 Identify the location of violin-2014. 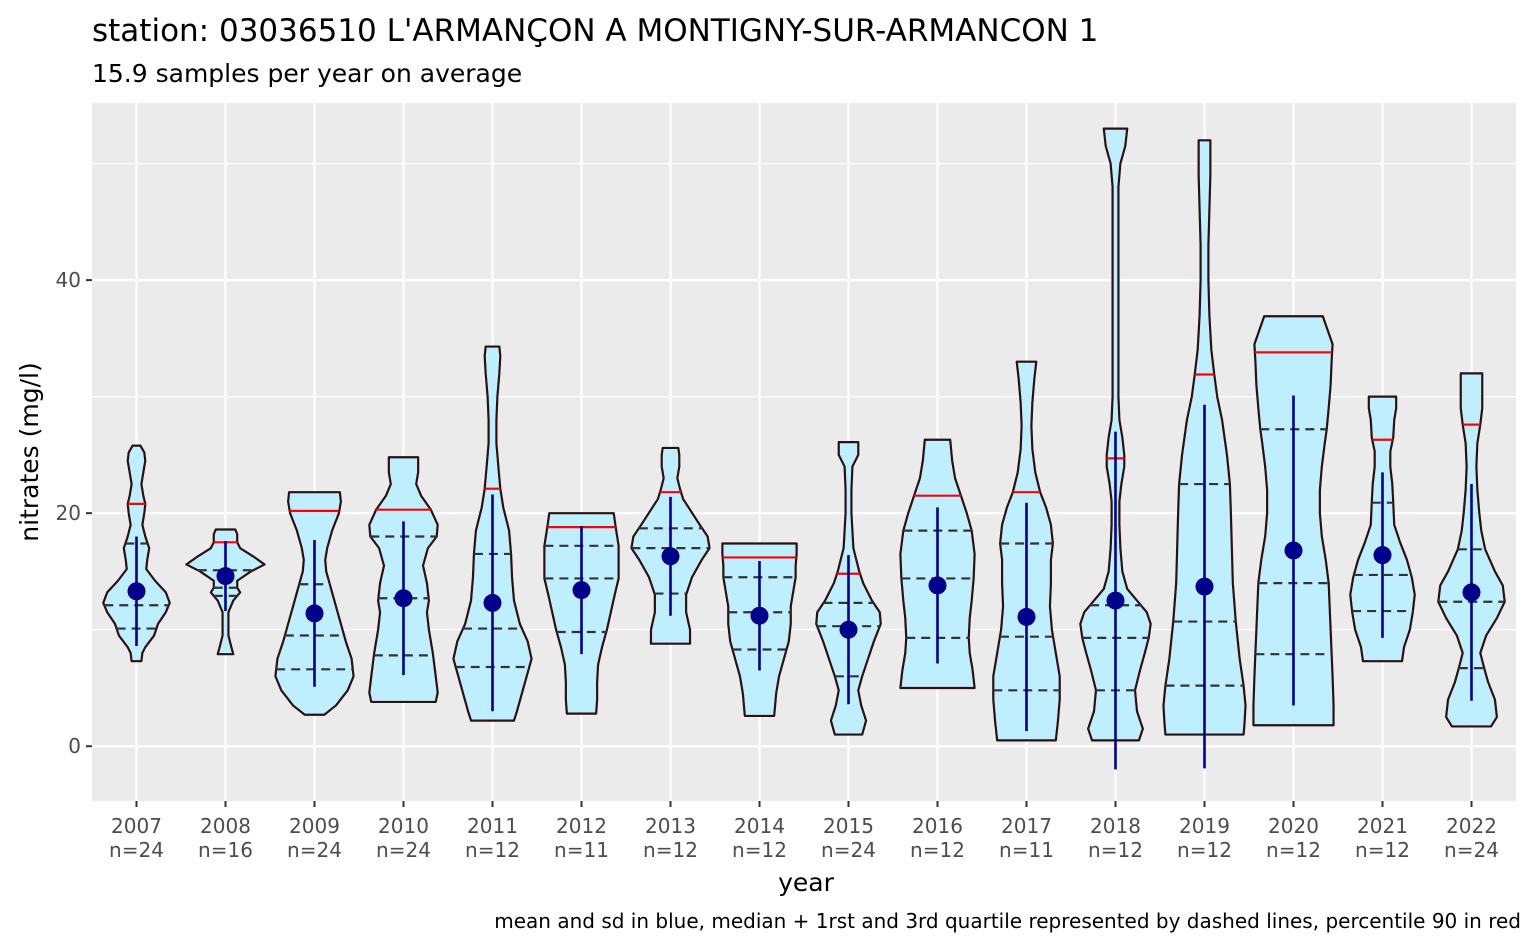
(759, 630).